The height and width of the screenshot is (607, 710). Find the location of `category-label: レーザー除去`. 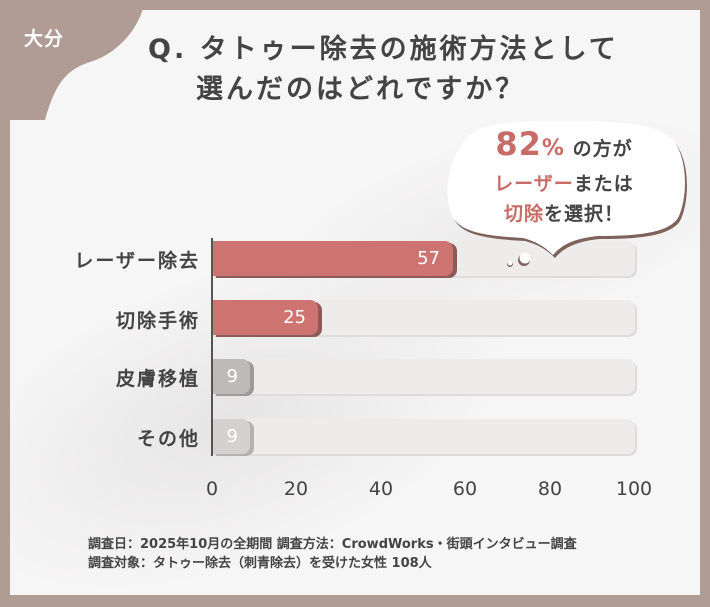

category-label: レーザー除去 is located at coordinates (137, 261).